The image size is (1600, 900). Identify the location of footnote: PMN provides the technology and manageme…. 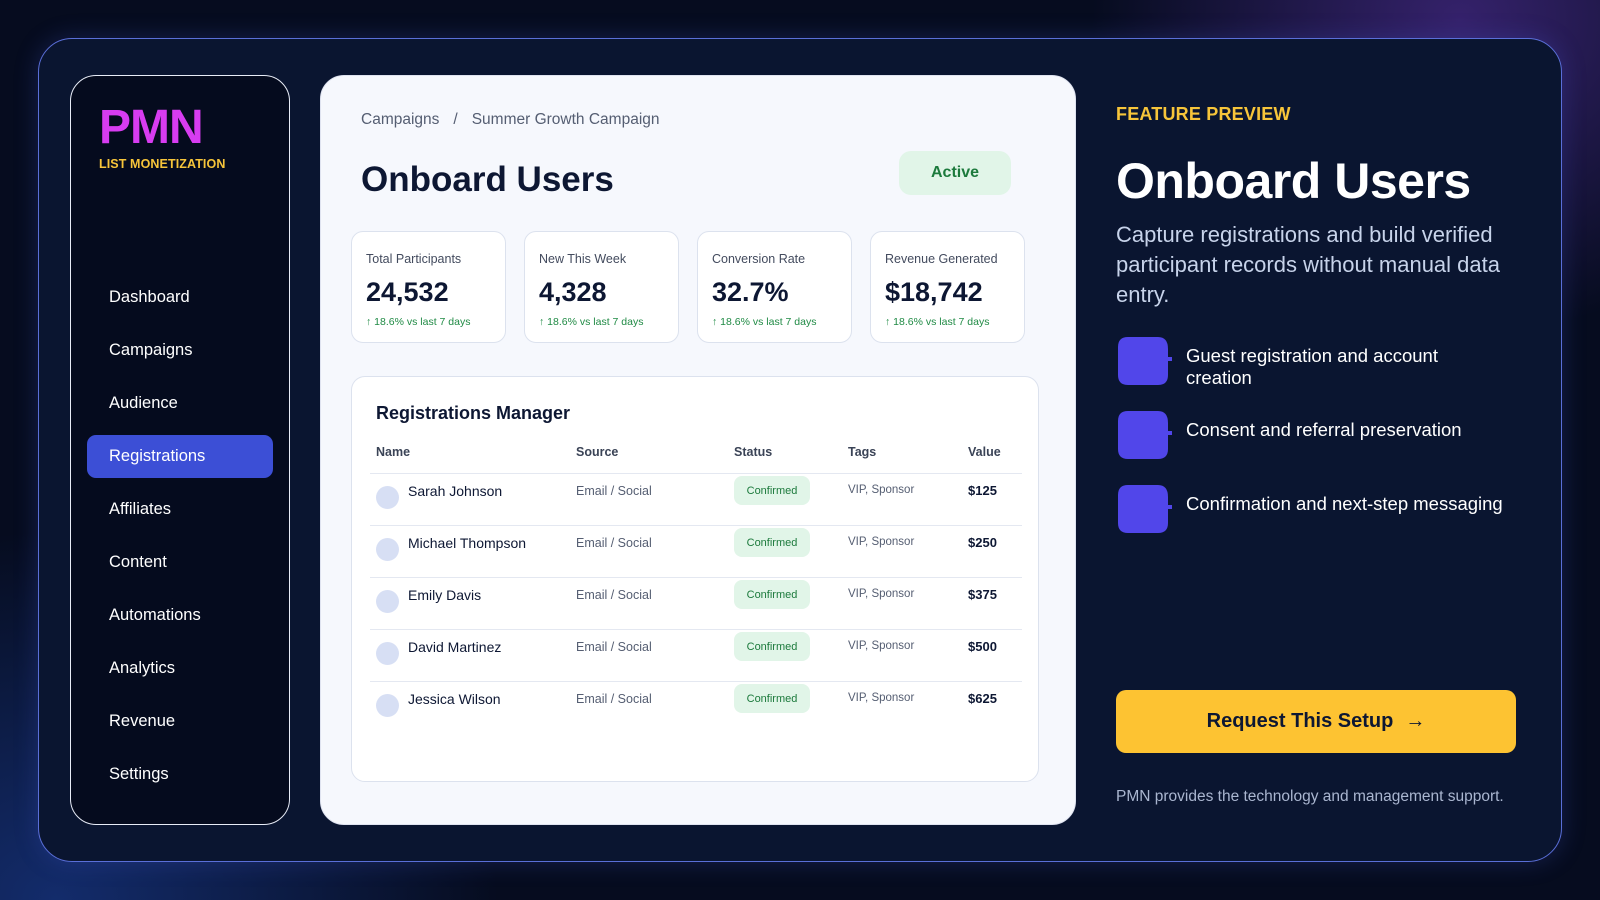
(1310, 796).